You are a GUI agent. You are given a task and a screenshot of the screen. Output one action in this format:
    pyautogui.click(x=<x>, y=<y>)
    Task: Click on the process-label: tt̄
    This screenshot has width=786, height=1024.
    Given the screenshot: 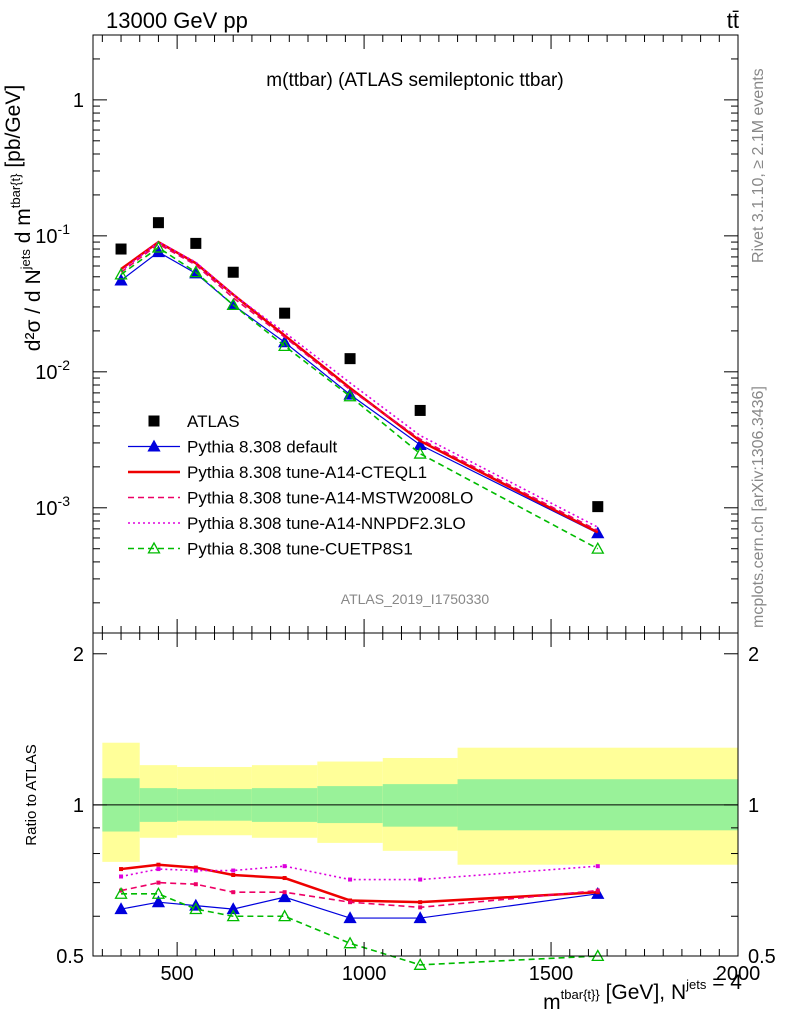 What is the action you would take?
    pyautogui.click(x=733, y=20)
    